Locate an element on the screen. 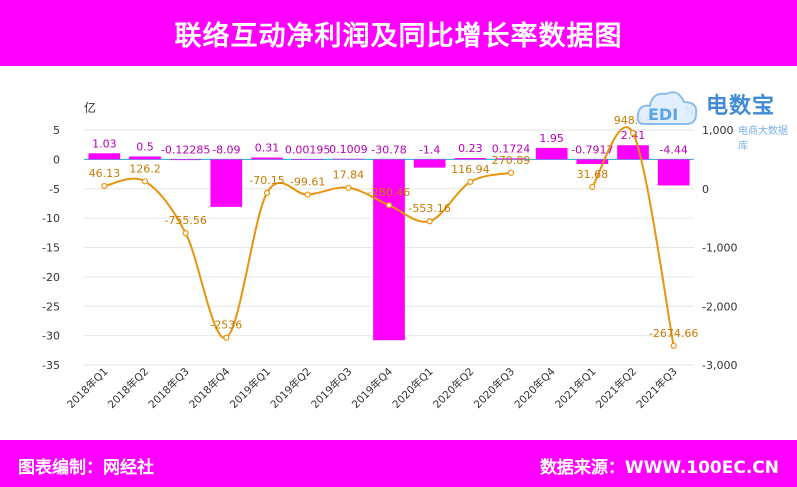  y-tick-label: -20 is located at coordinates (51, 277).